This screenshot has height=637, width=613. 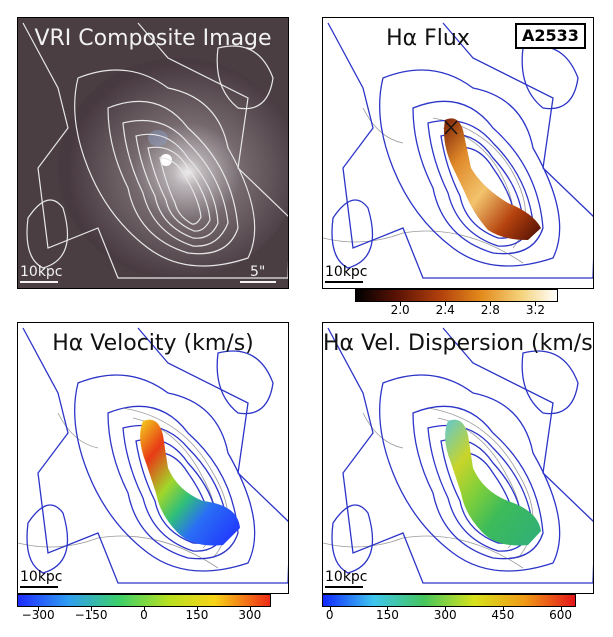 What do you see at coordinates (561, 615) in the screenshot?
I see `colorbar-tick-label: 600` at bounding box center [561, 615].